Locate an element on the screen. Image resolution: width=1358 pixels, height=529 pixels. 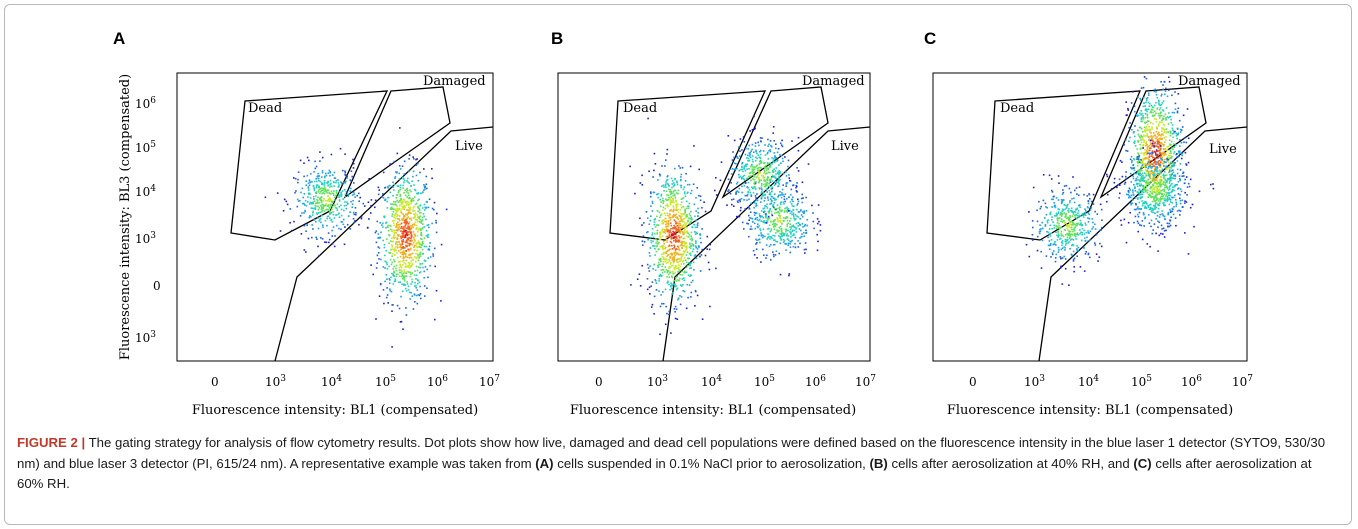
gate-damaged-b is located at coordinates (775, 142).